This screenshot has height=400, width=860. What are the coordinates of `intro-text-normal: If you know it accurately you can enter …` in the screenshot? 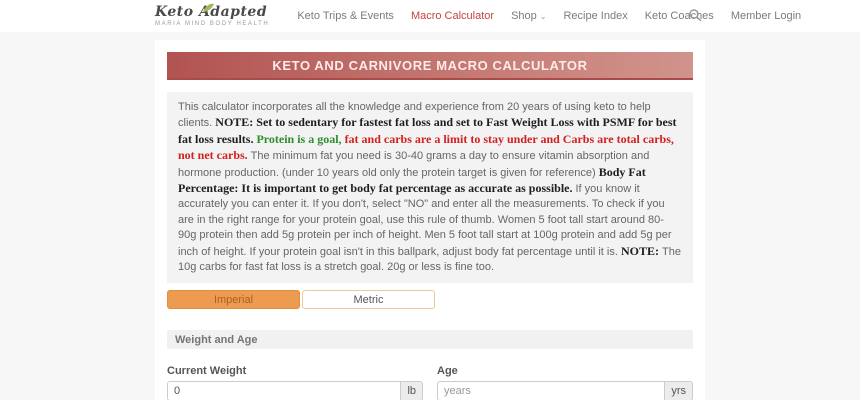 It's located at (425, 220).